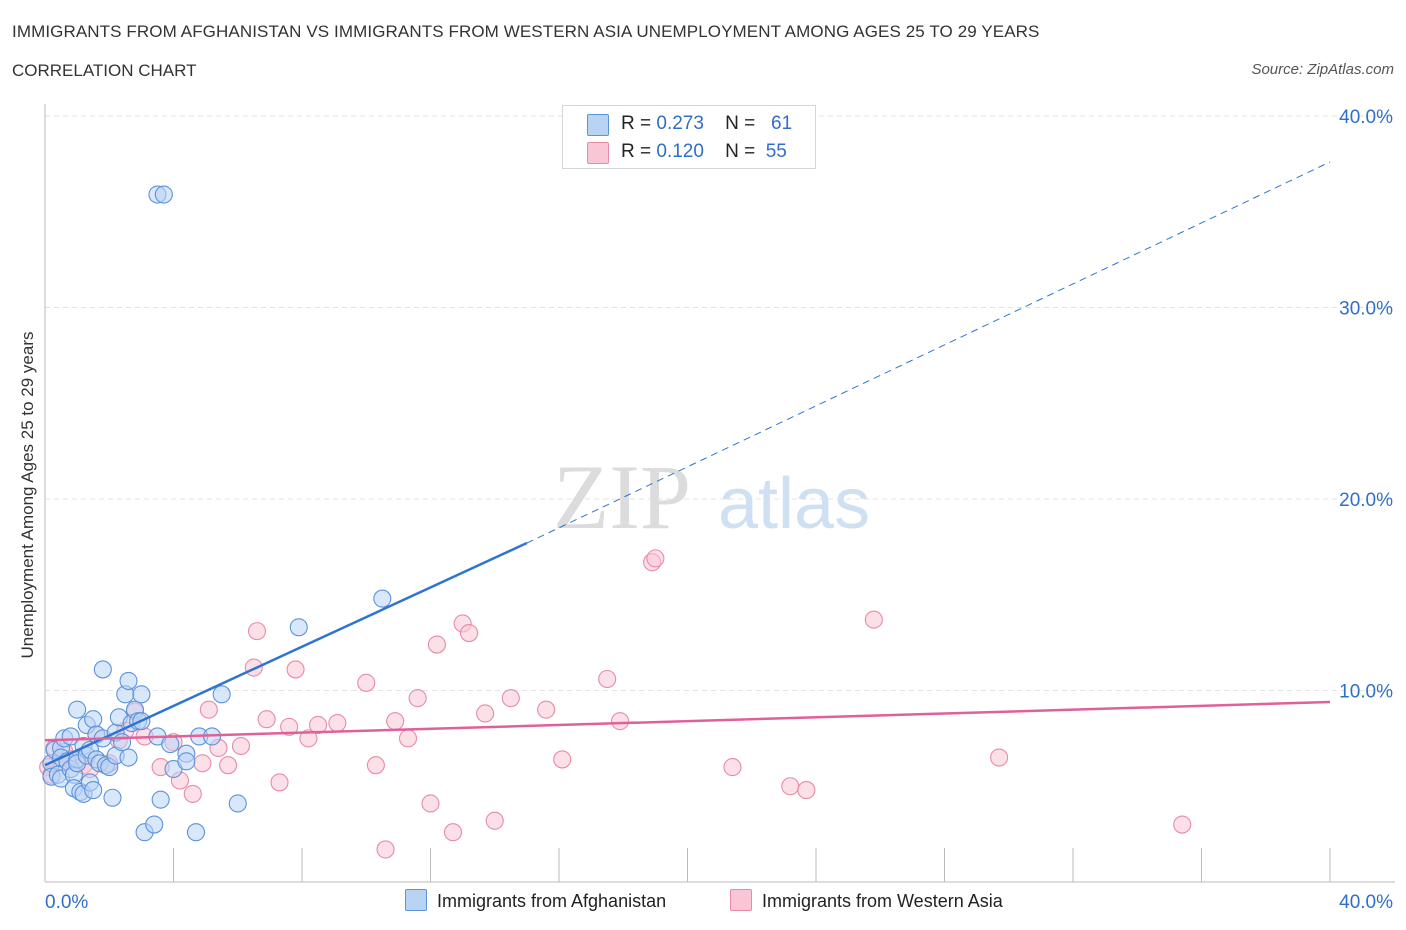 This screenshot has height=930, width=1406. What do you see at coordinates (776, 151) in the screenshot?
I see `legend-n-value-western-asia: 55` at bounding box center [776, 151].